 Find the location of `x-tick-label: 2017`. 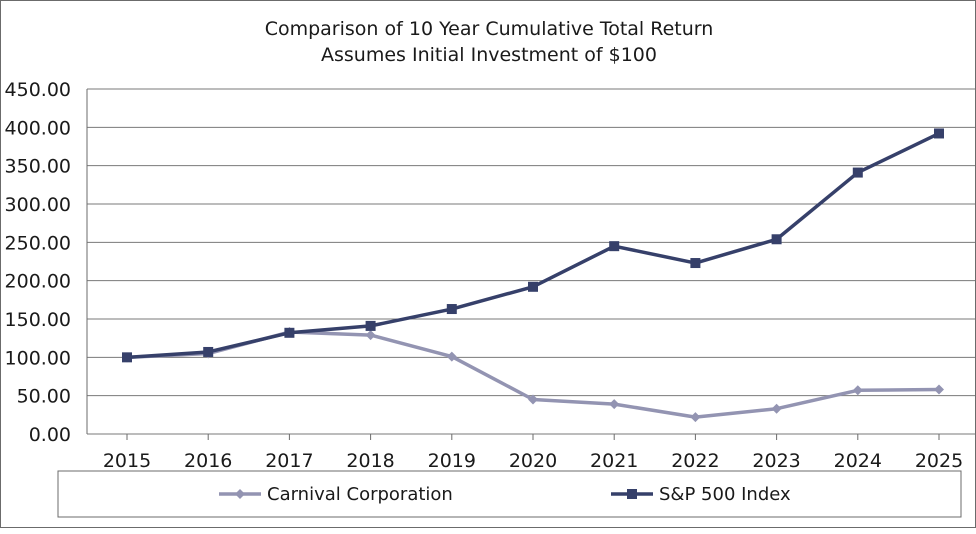

x-tick-label: 2017 is located at coordinates (289, 461).